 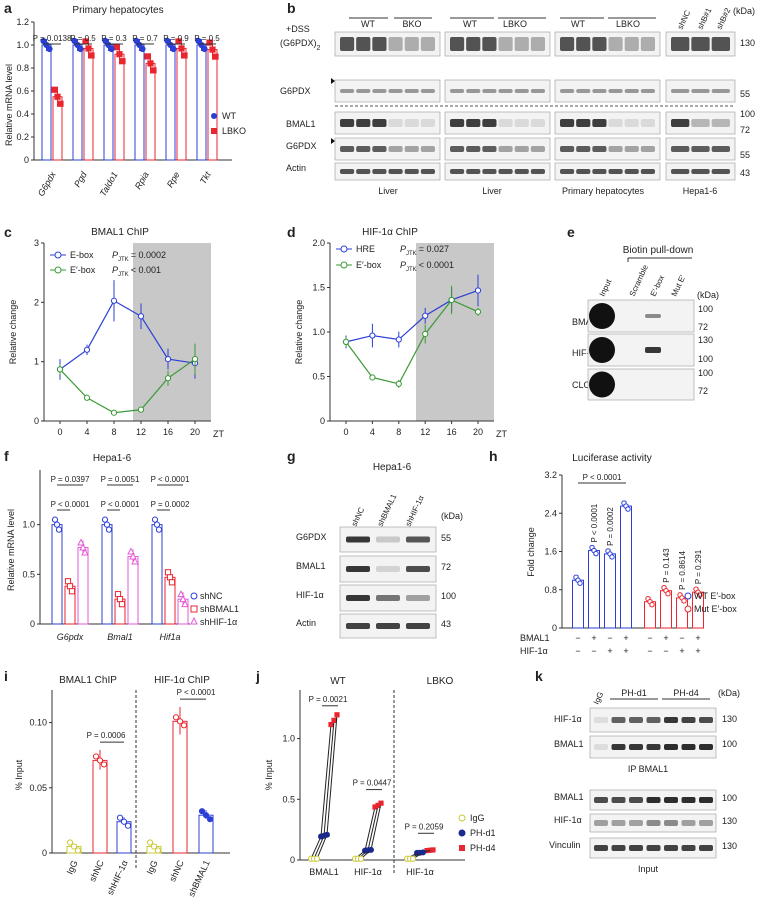 I want to click on e-row-clock: CLOCK, so click(x=587, y=385).